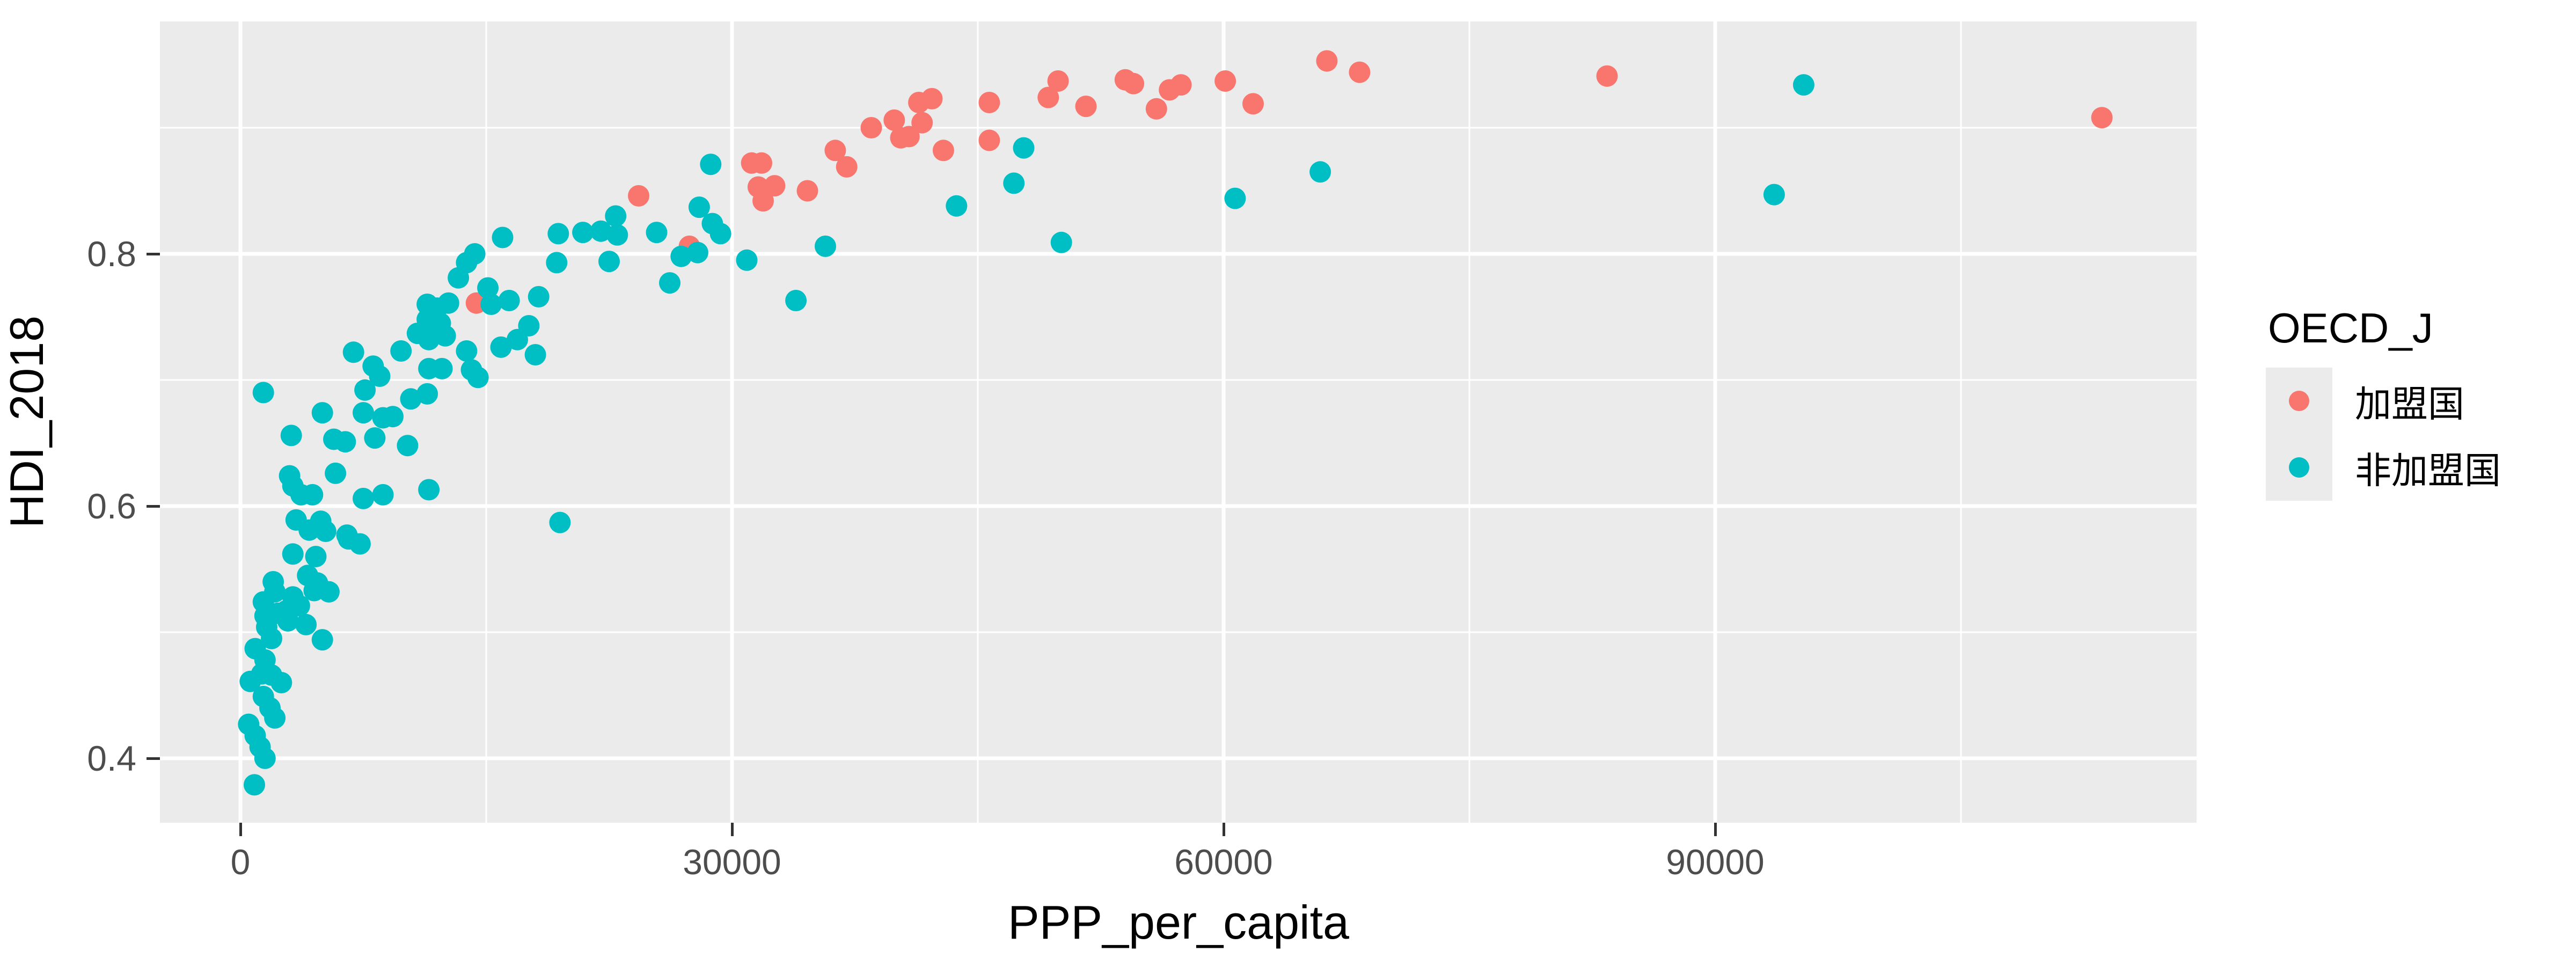 The height and width of the screenshot is (966, 2576). I want to click on legend-label-non-oecd: 非加盟国, so click(2428, 471).